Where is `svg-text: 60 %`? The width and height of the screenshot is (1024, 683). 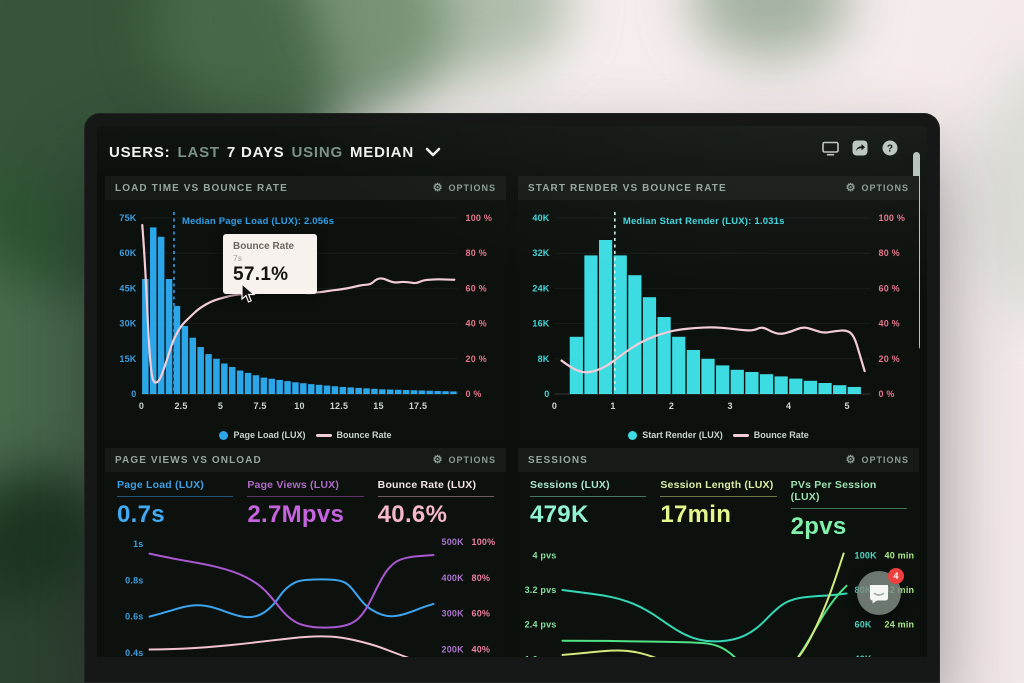
svg-text: 60 % is located at coordinates (889, 288).